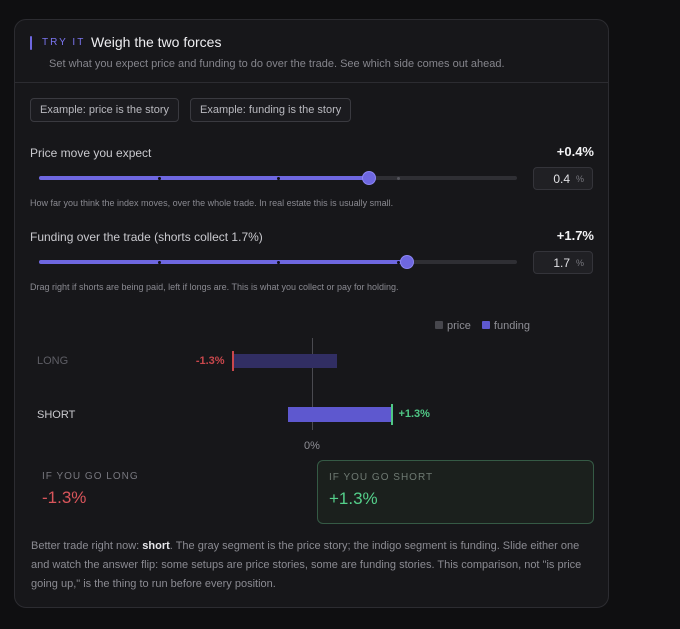 This screenshot has width=680, height=629. Describe the element at coordinates (104, 110) in the screenshot. I see `example-price-button: Example: price is the story` at that location.